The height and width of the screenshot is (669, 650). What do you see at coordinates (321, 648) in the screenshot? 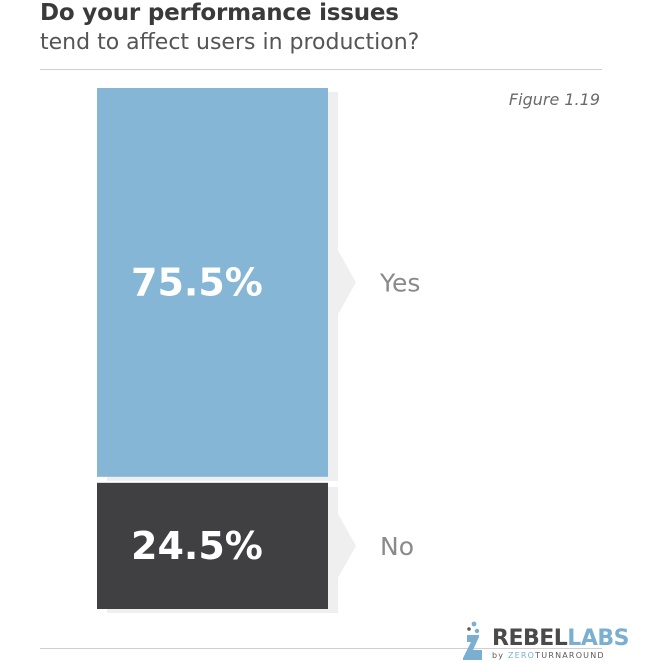
I see `bottom-divider` at bounding box center [321, 648].